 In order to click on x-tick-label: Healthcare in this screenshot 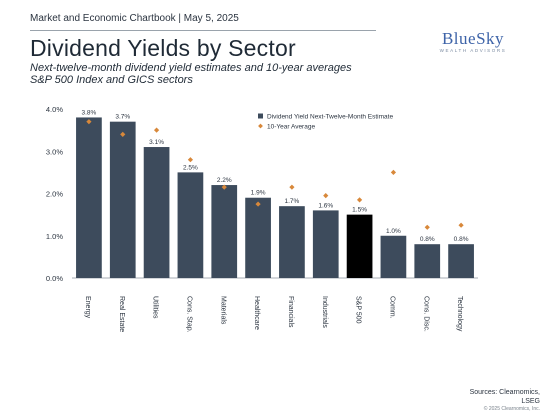, I will do `click(256, 313)`.